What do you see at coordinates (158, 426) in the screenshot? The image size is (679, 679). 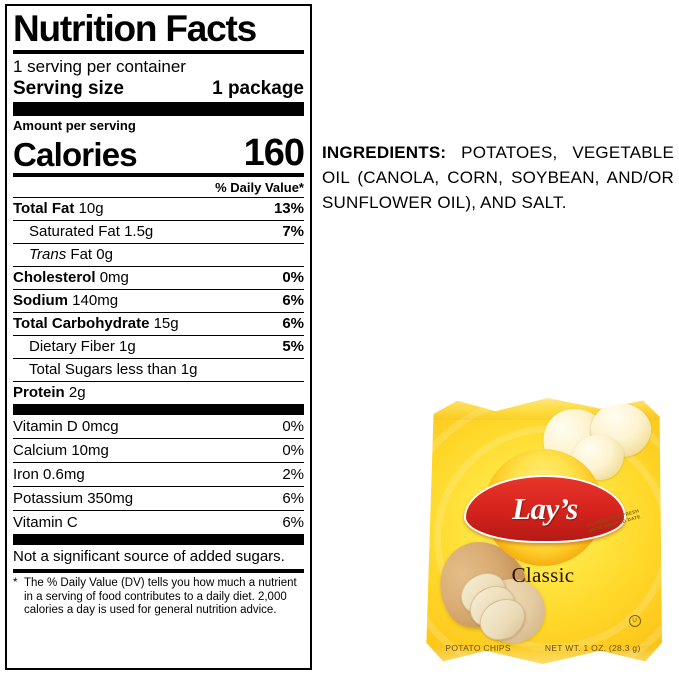 I see `table-row: Vitamin D 0mcg 0%` at bounding box center [158, 426].